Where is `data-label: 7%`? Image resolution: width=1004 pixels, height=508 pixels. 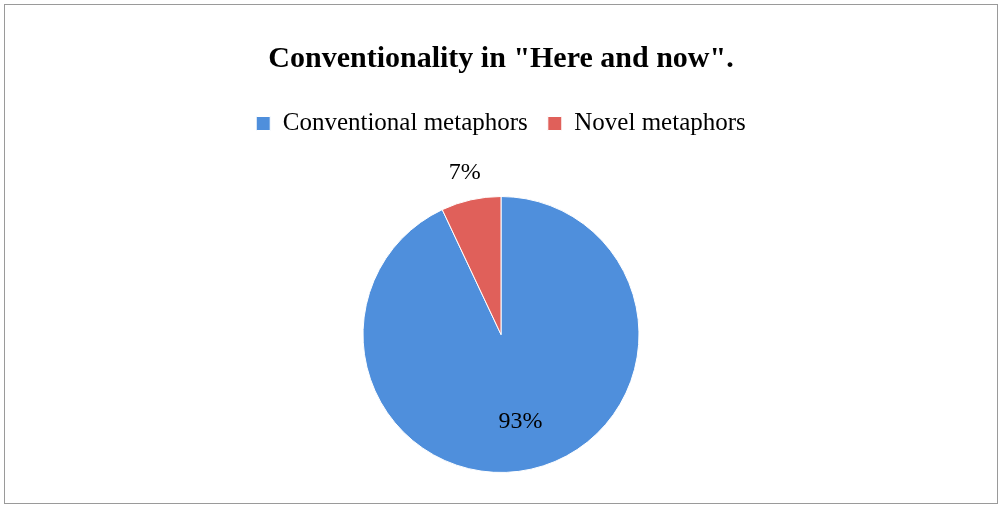 data-label: 7% is located at coordinates (464, 170).